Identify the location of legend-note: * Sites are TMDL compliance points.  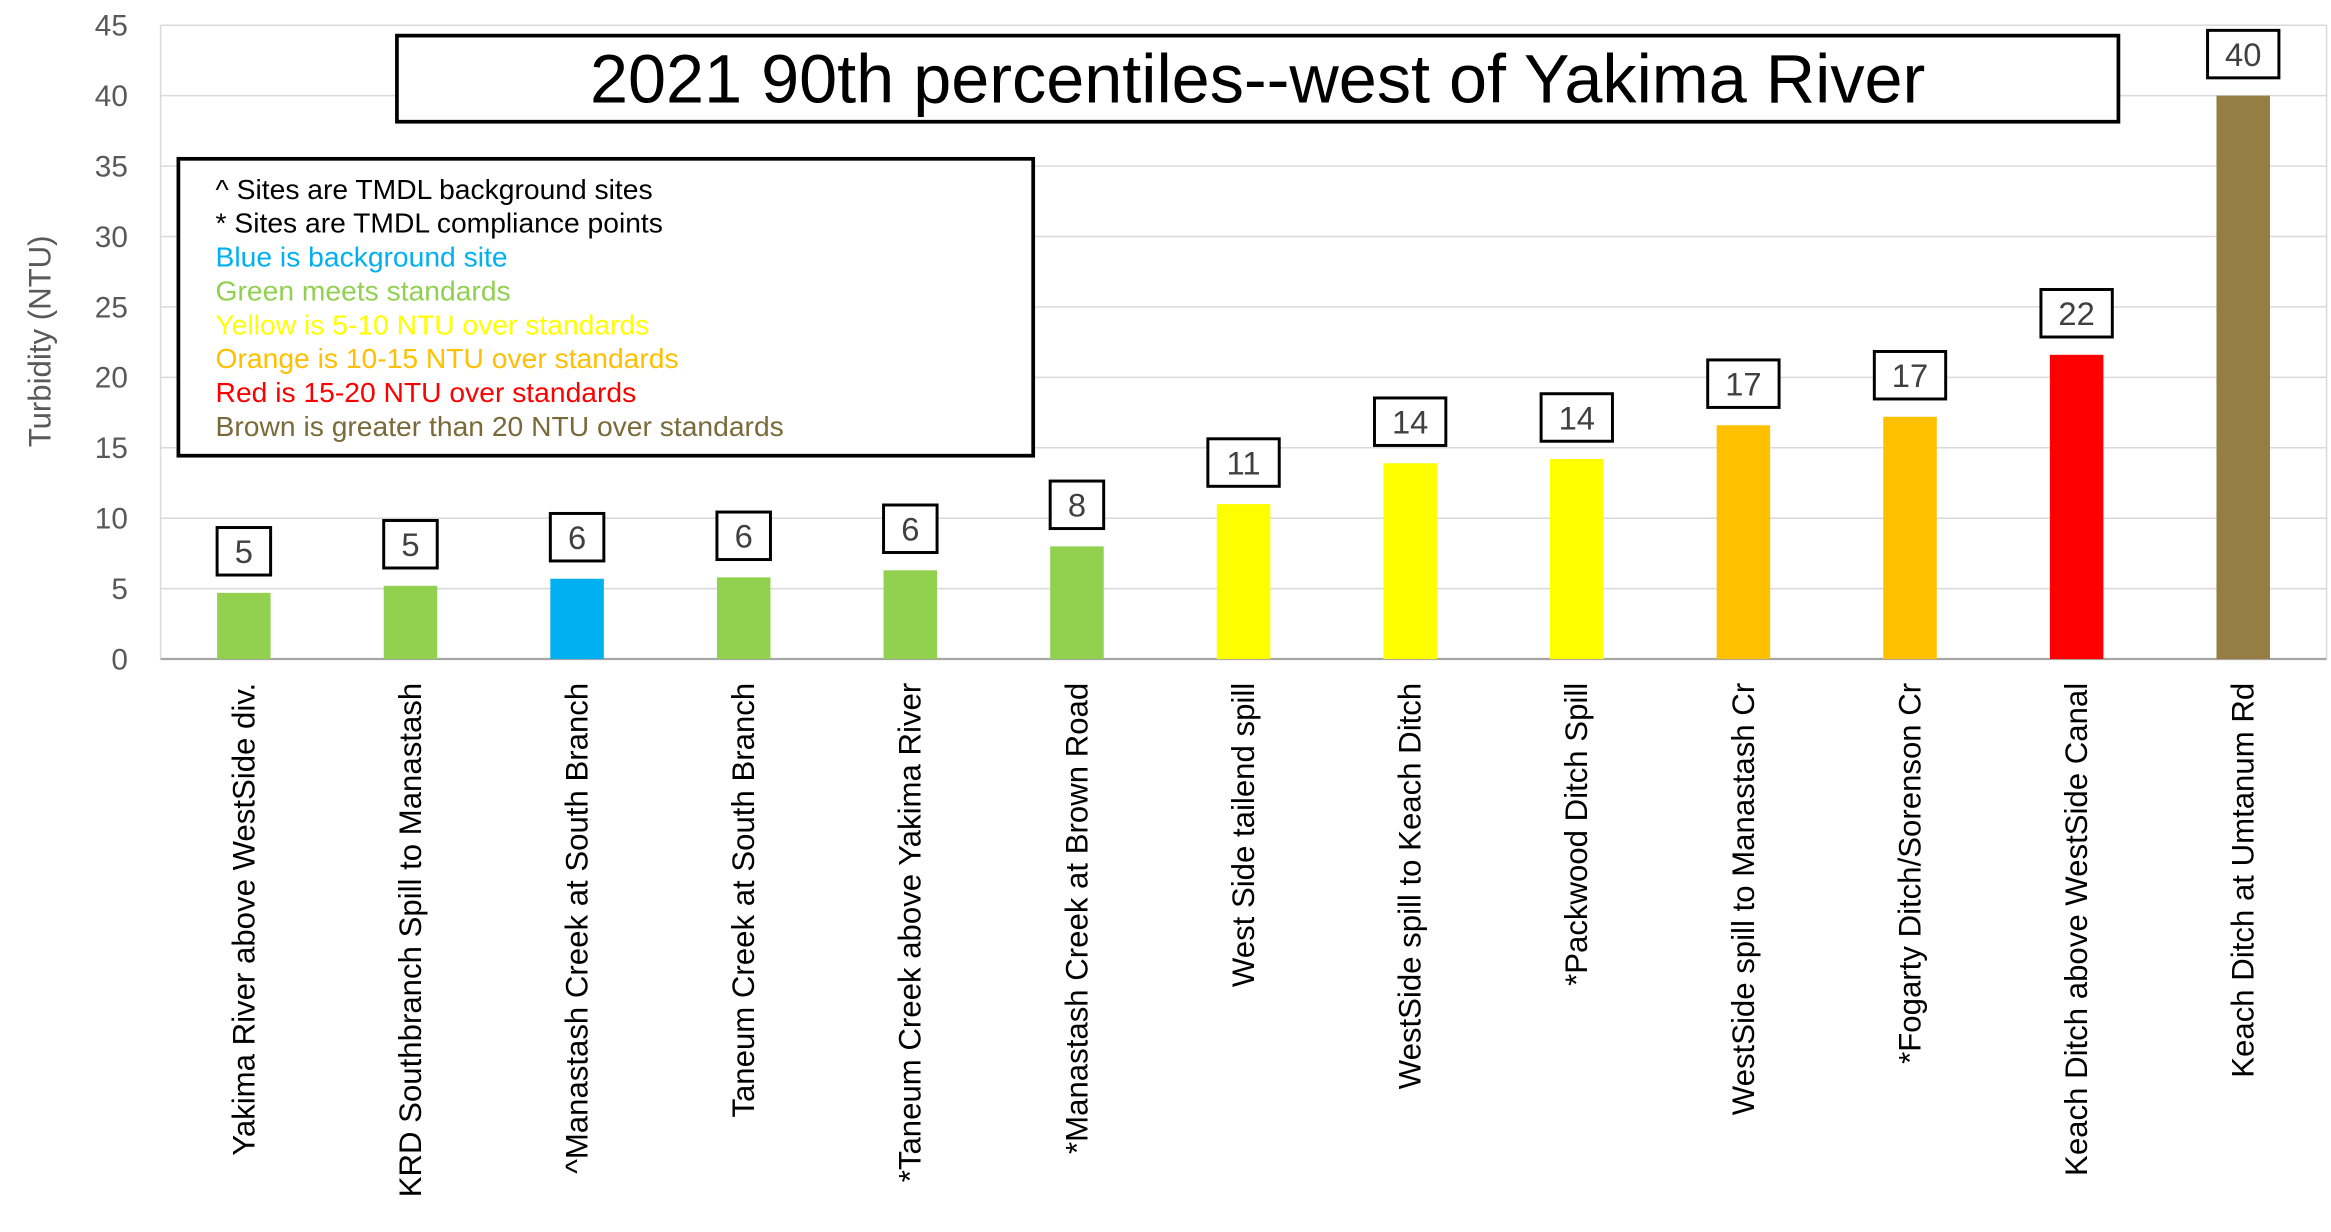
(439, 223).